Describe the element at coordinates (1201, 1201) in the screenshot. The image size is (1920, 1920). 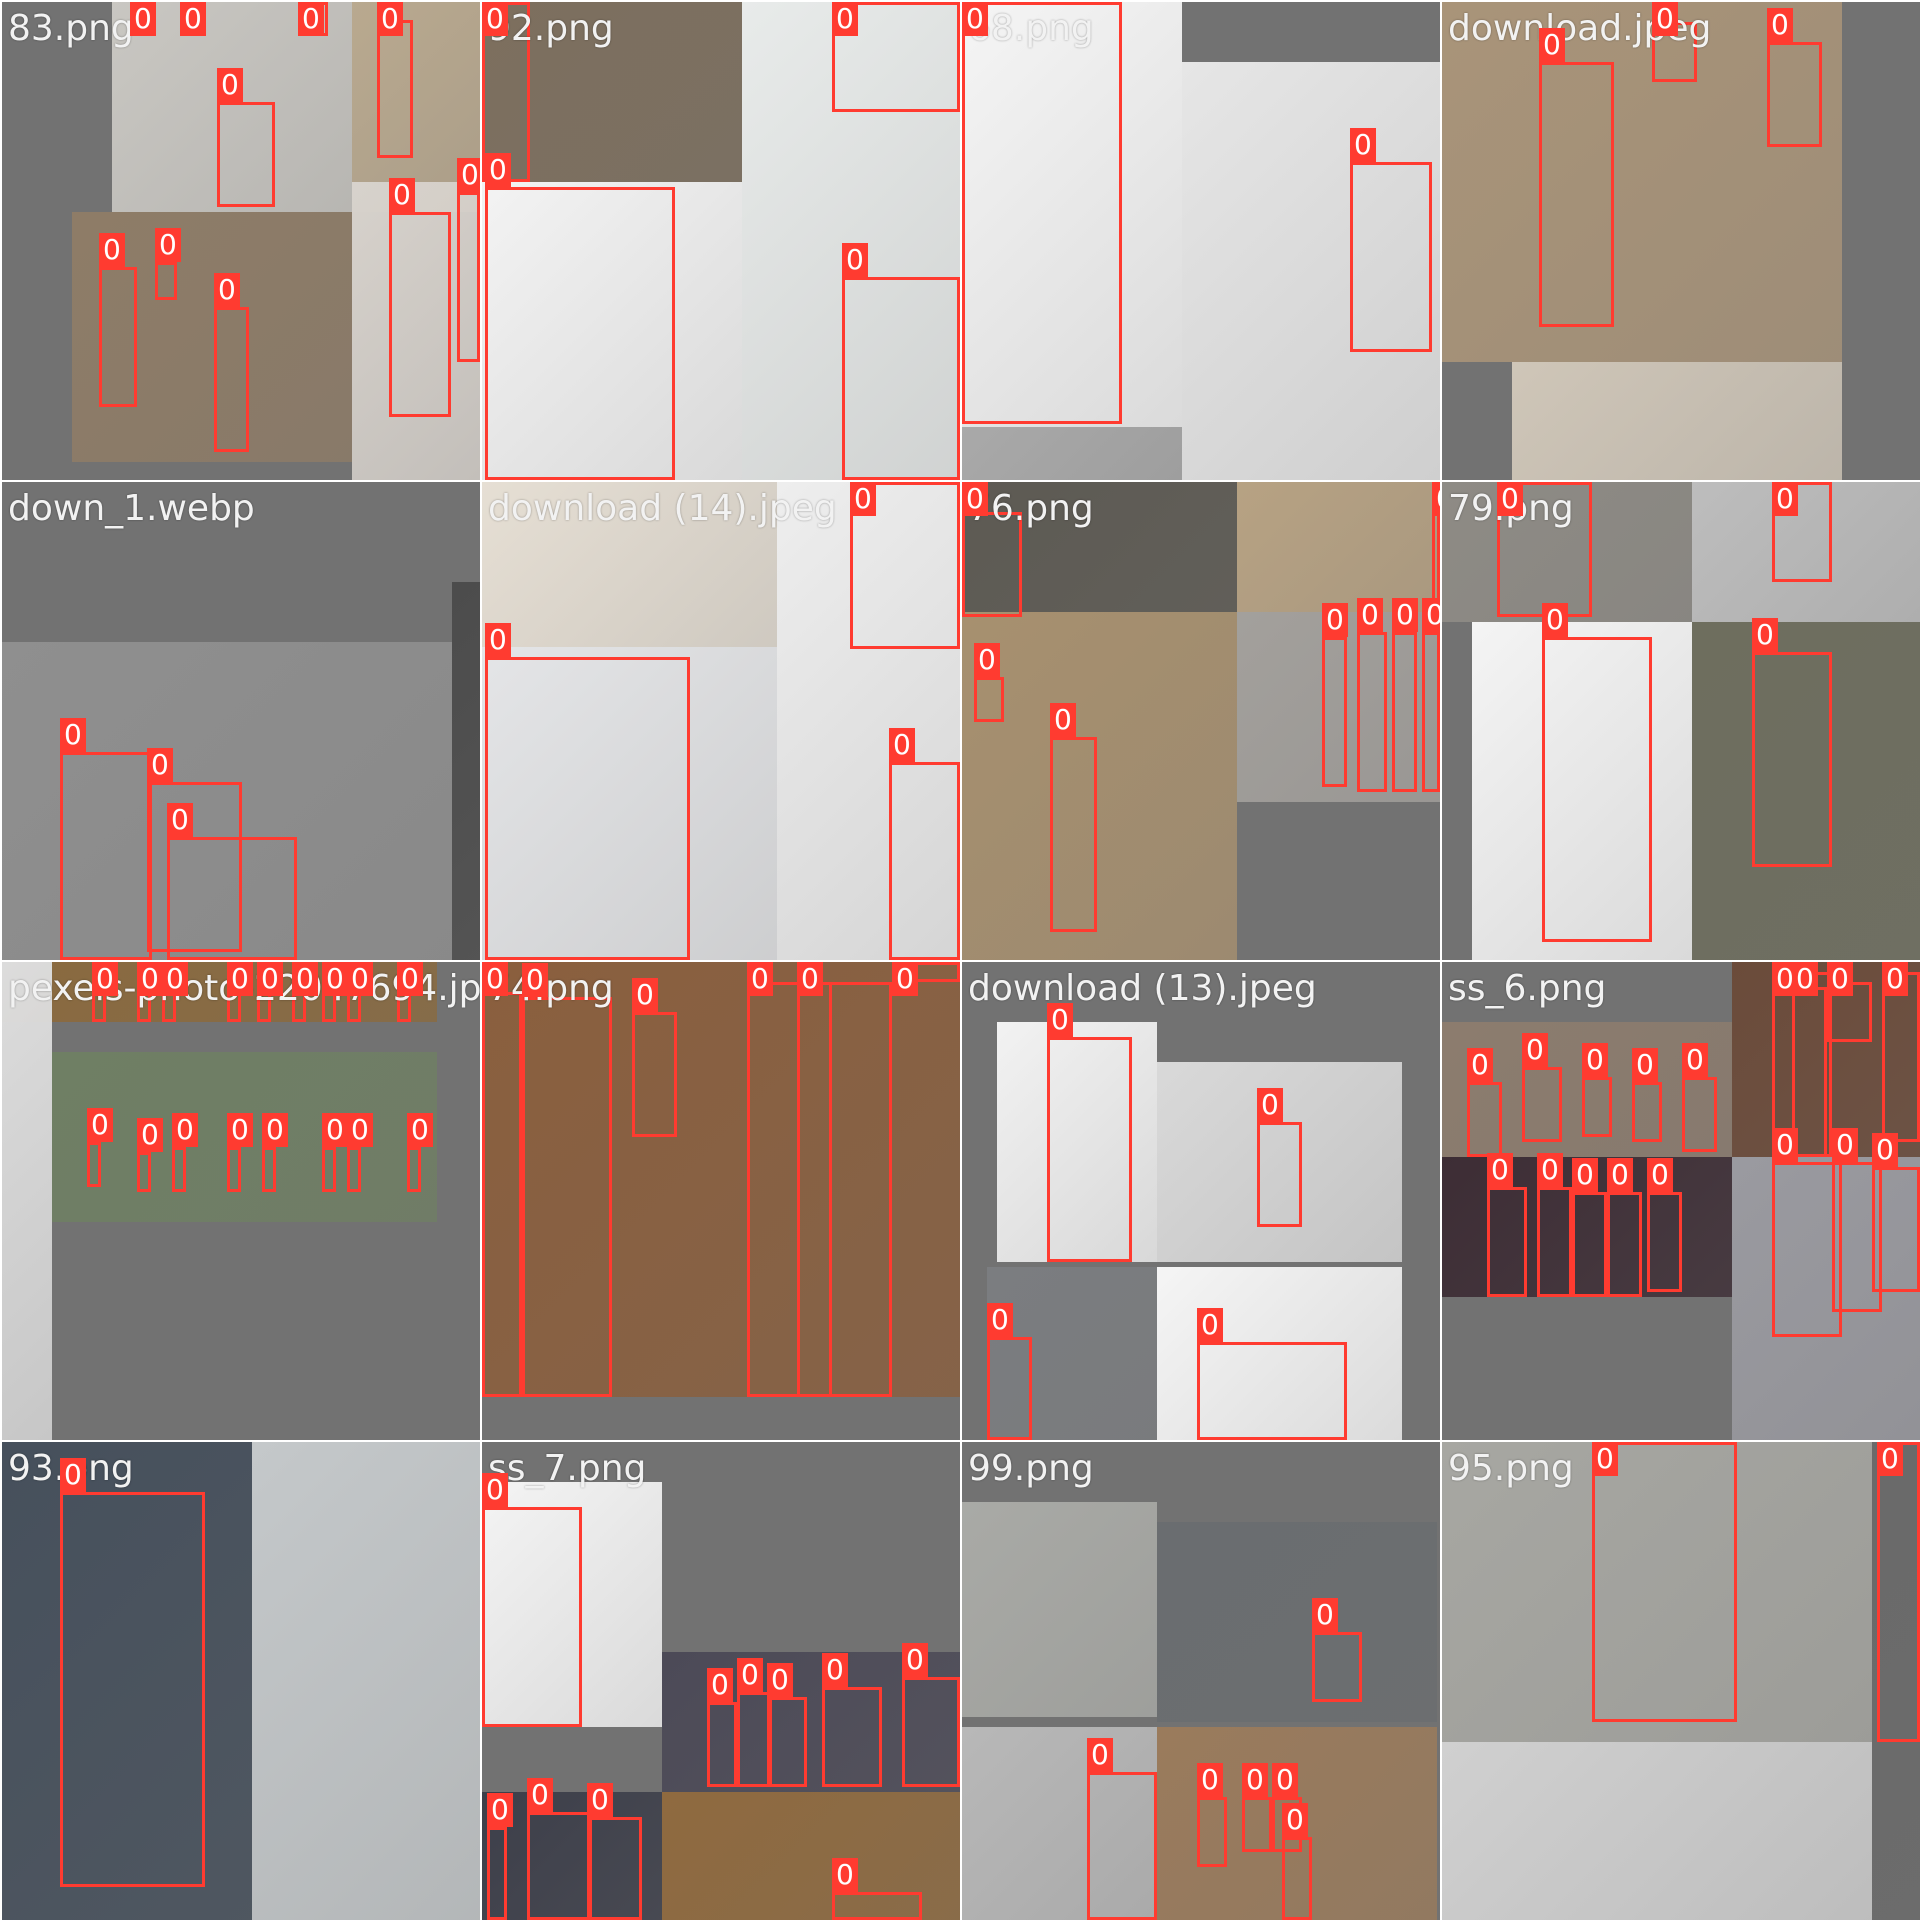
I see `mosaic-tile: 0 0 0 0 download (13).jpeg` at that location.